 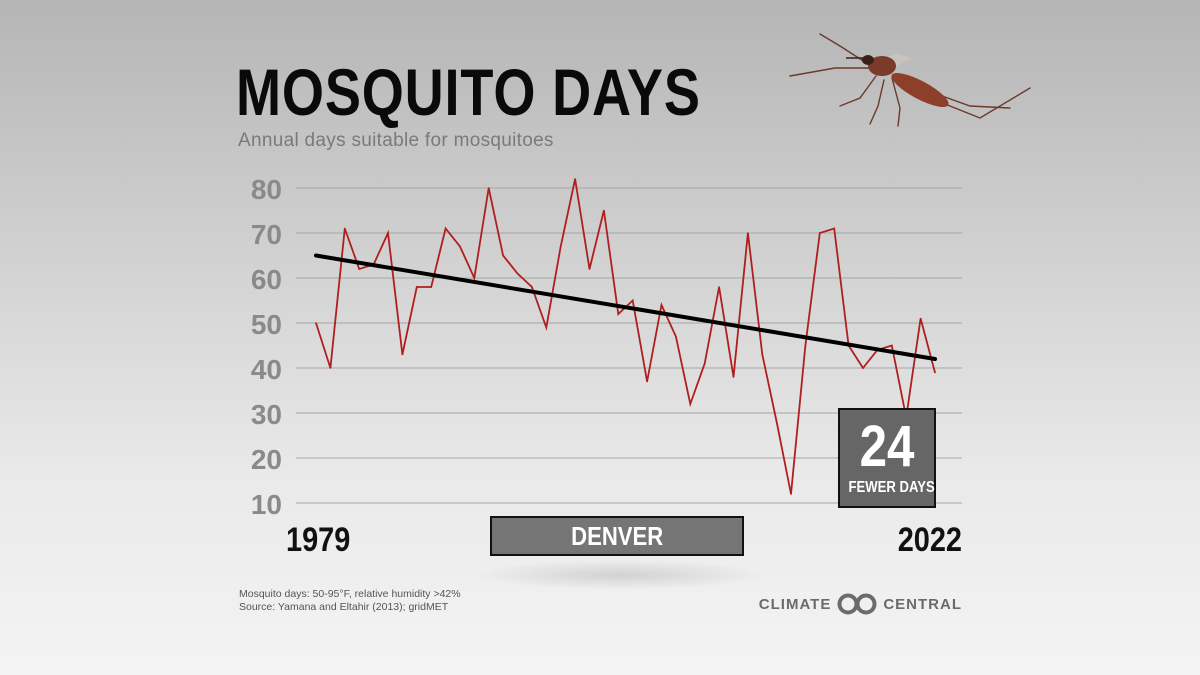 I want to click on change-label: FEWER DAYS, so click(x=891, y=487).